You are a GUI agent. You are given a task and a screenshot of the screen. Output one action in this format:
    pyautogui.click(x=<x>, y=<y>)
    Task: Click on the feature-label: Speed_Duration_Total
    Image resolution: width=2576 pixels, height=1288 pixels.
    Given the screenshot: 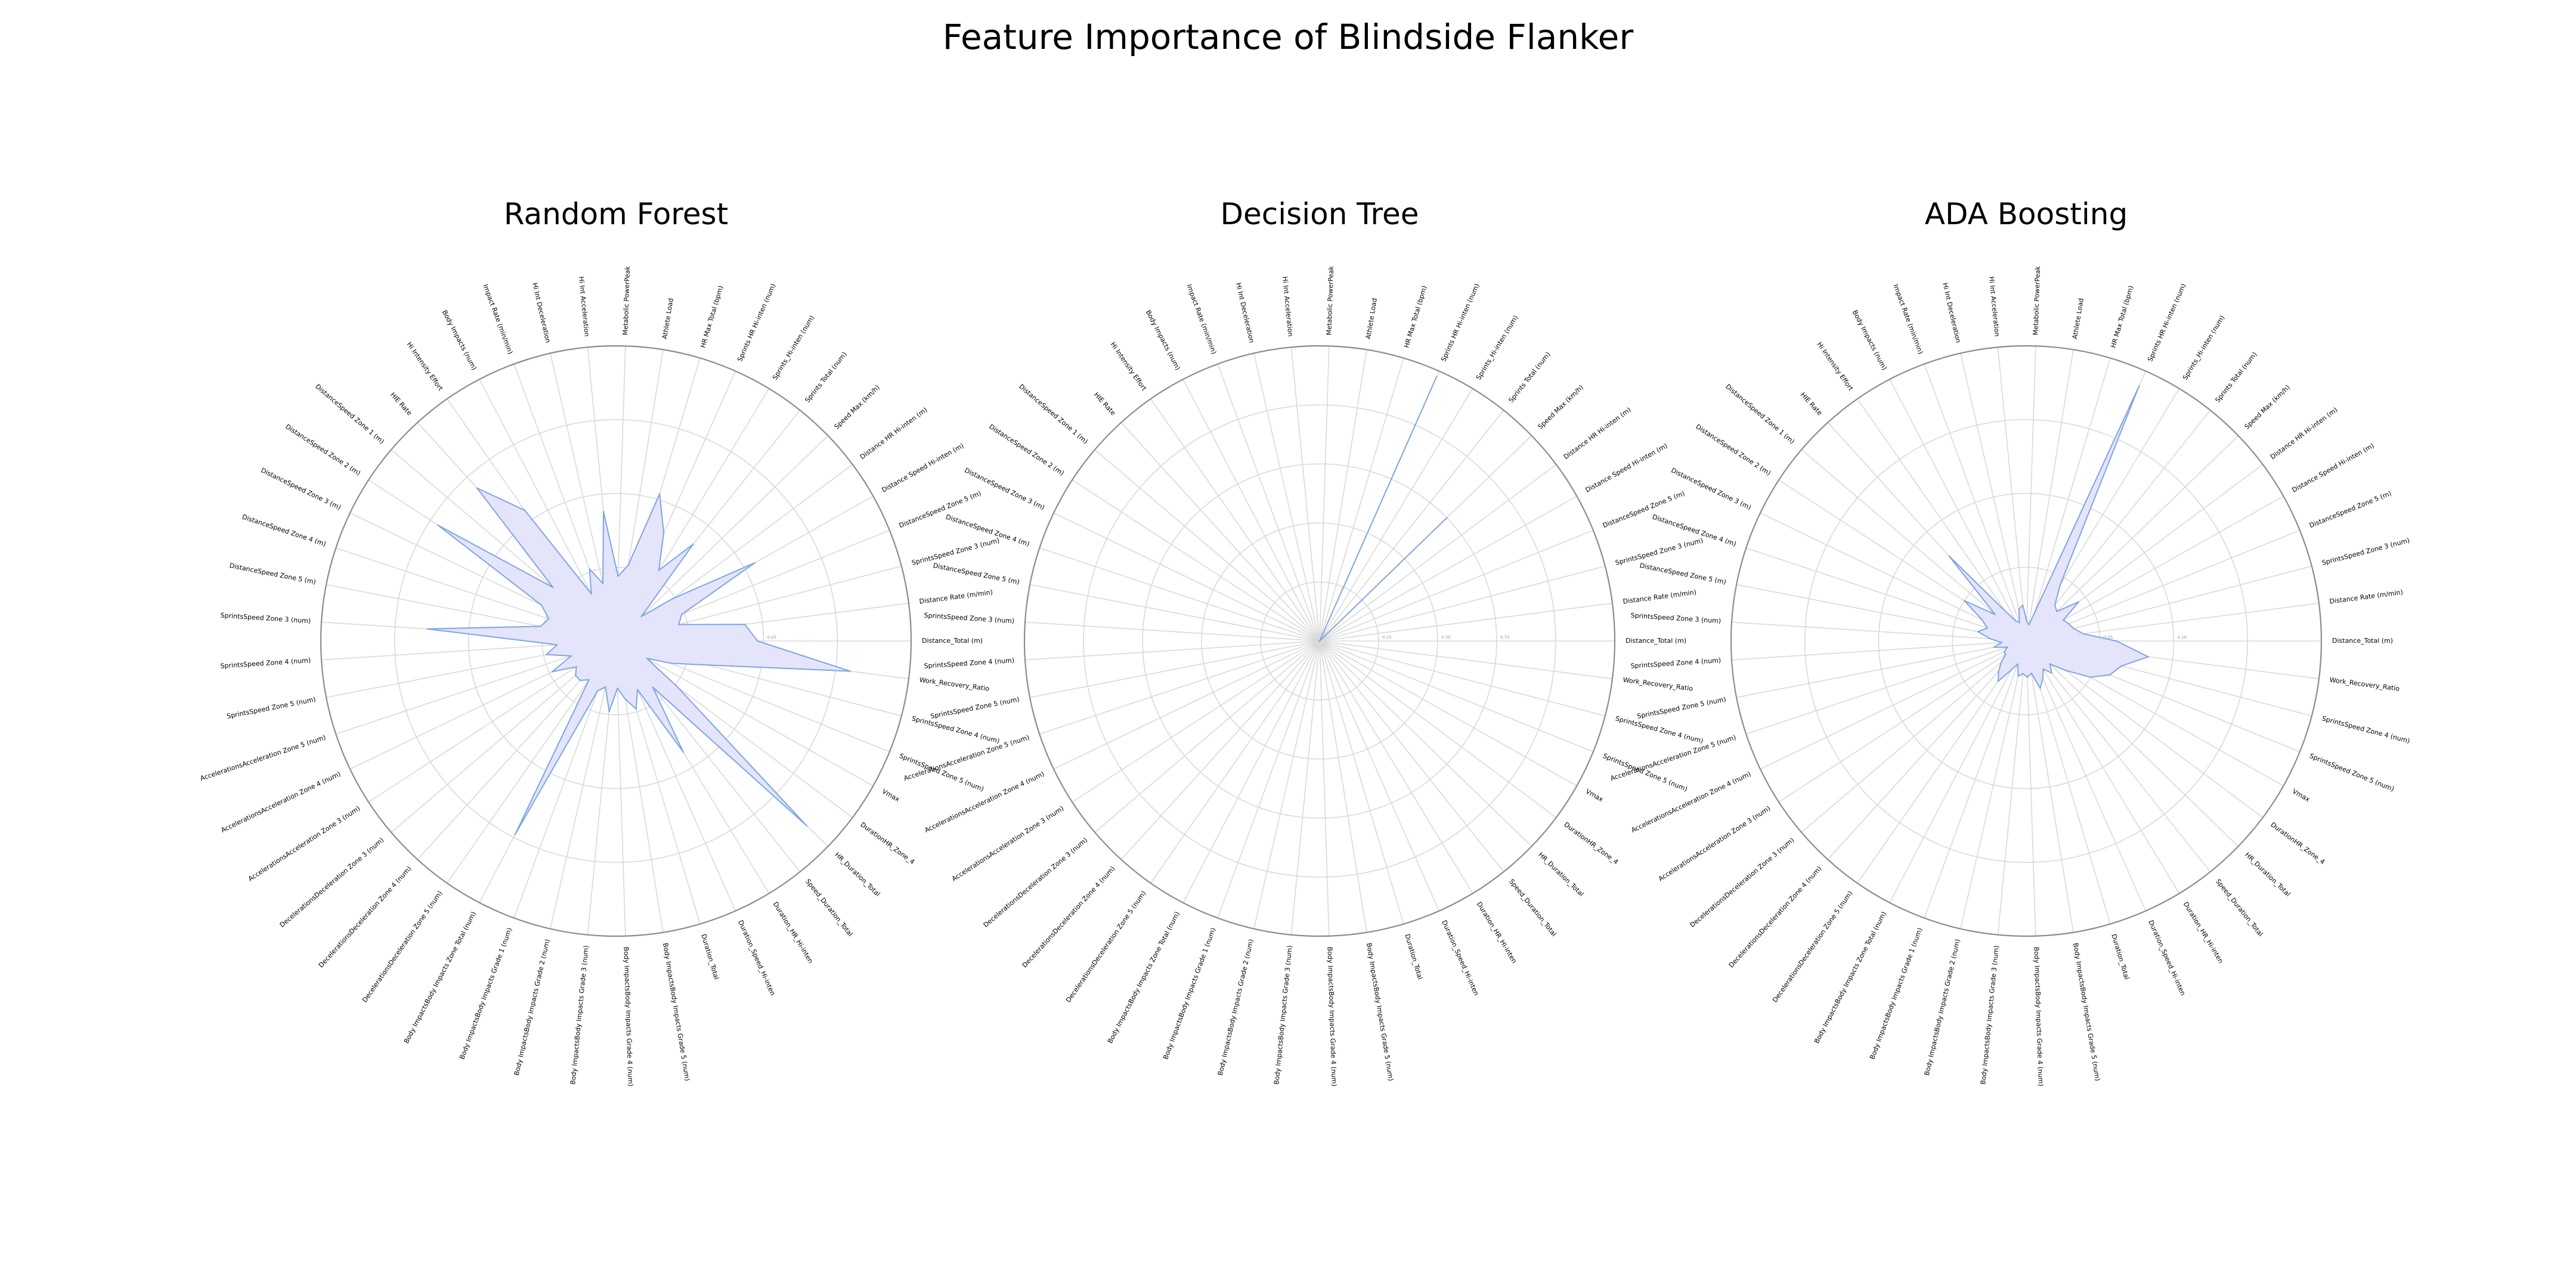 What is the action you would take?
    pyautogui.click(x=1532, y=908)
    